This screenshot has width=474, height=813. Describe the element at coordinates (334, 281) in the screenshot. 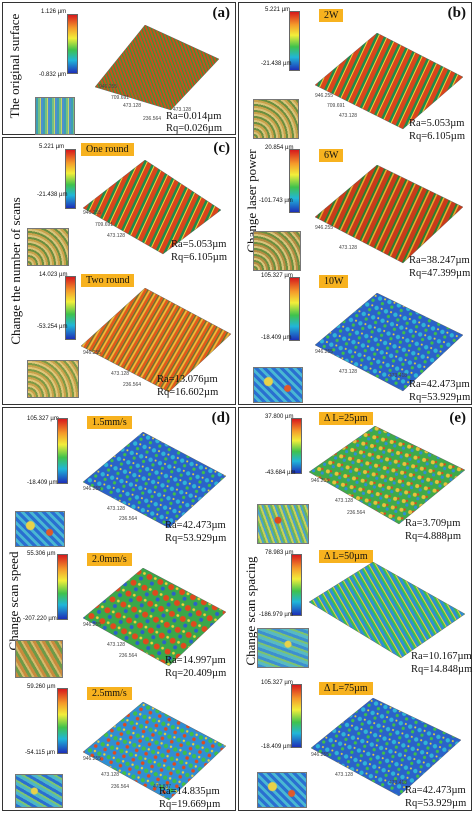

I see `condition-tag: 10W` at that location.